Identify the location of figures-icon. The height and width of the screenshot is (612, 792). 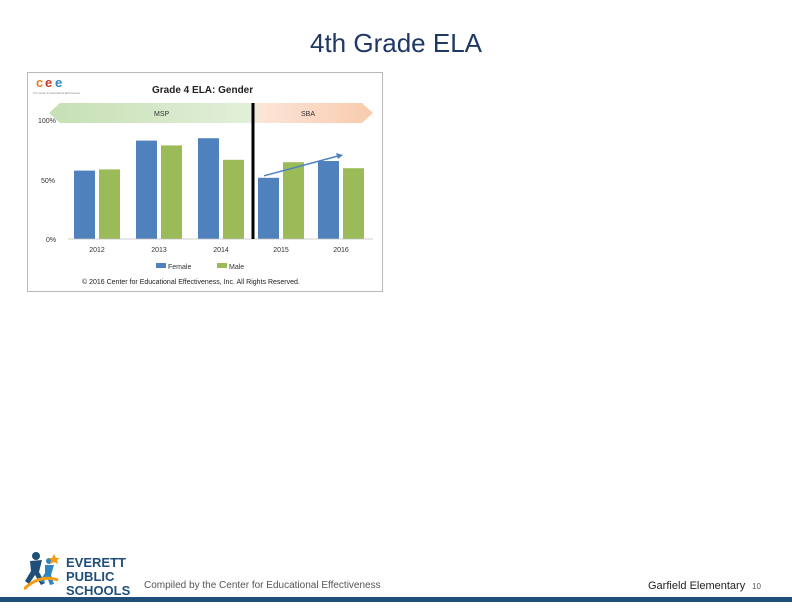
(41, 571).